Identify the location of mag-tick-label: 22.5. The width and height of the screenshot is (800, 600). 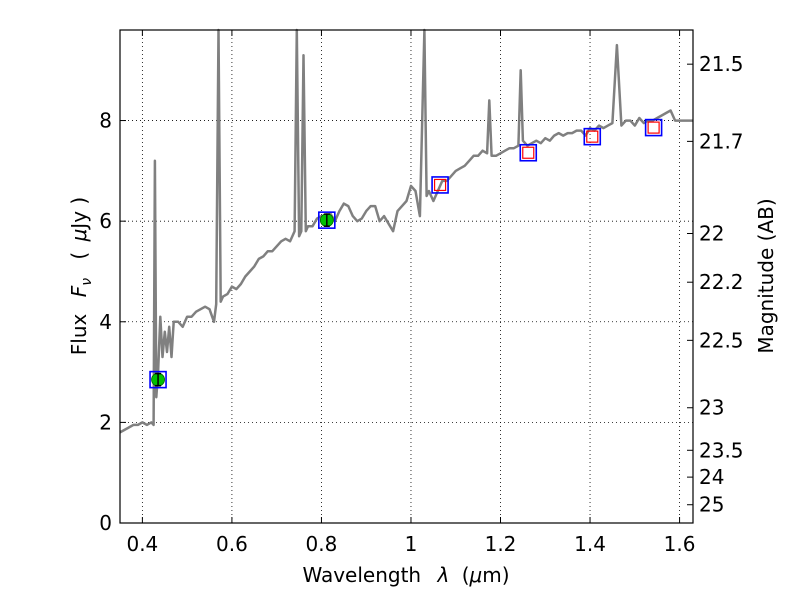
(721, 340).